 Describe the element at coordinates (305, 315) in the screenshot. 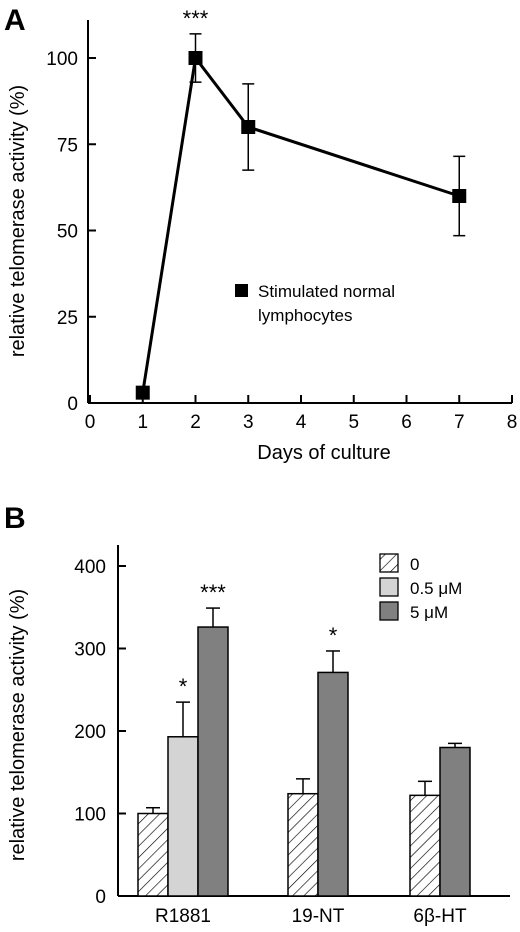

I see `panel-a-legend-label-line-2: lymphocytes` at that location.